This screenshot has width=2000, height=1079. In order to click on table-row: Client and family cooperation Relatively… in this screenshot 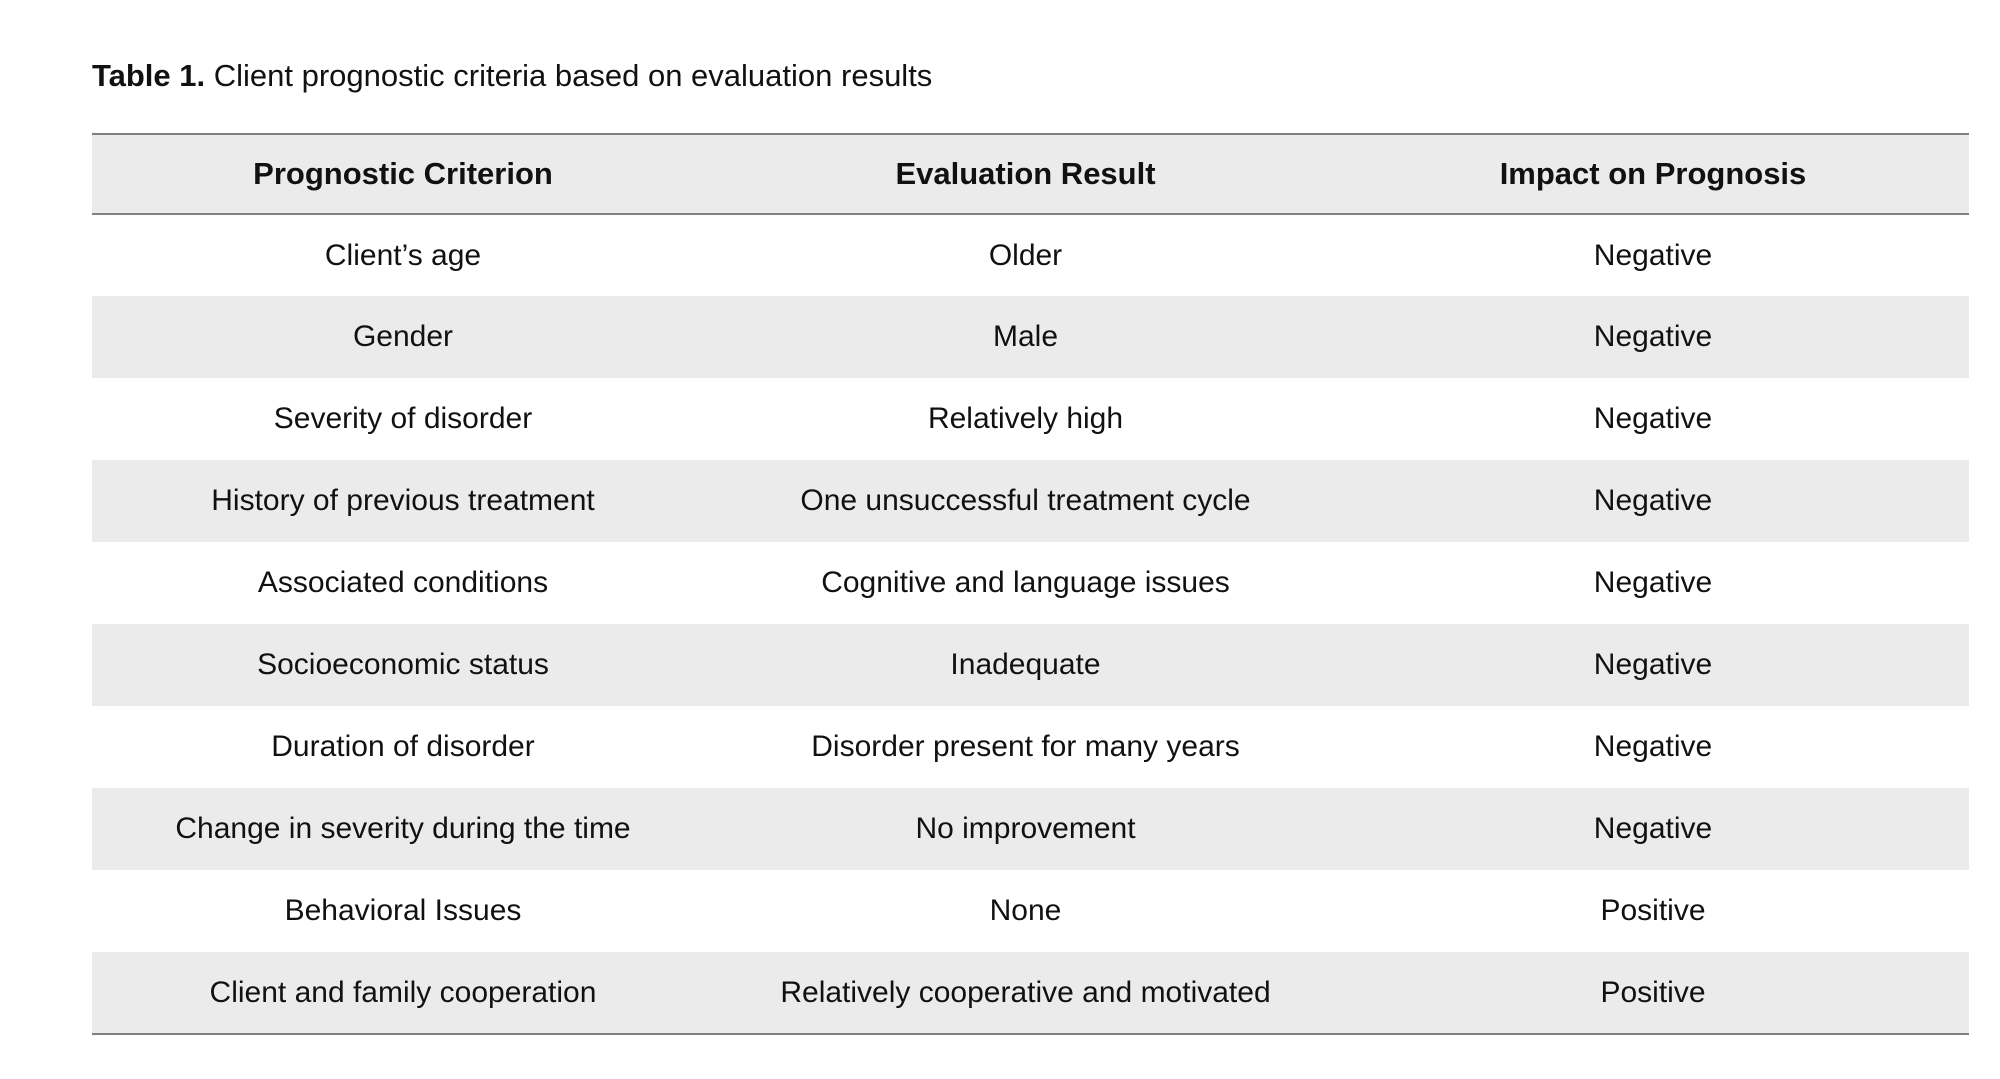, I will do `click(1030, 993)`.